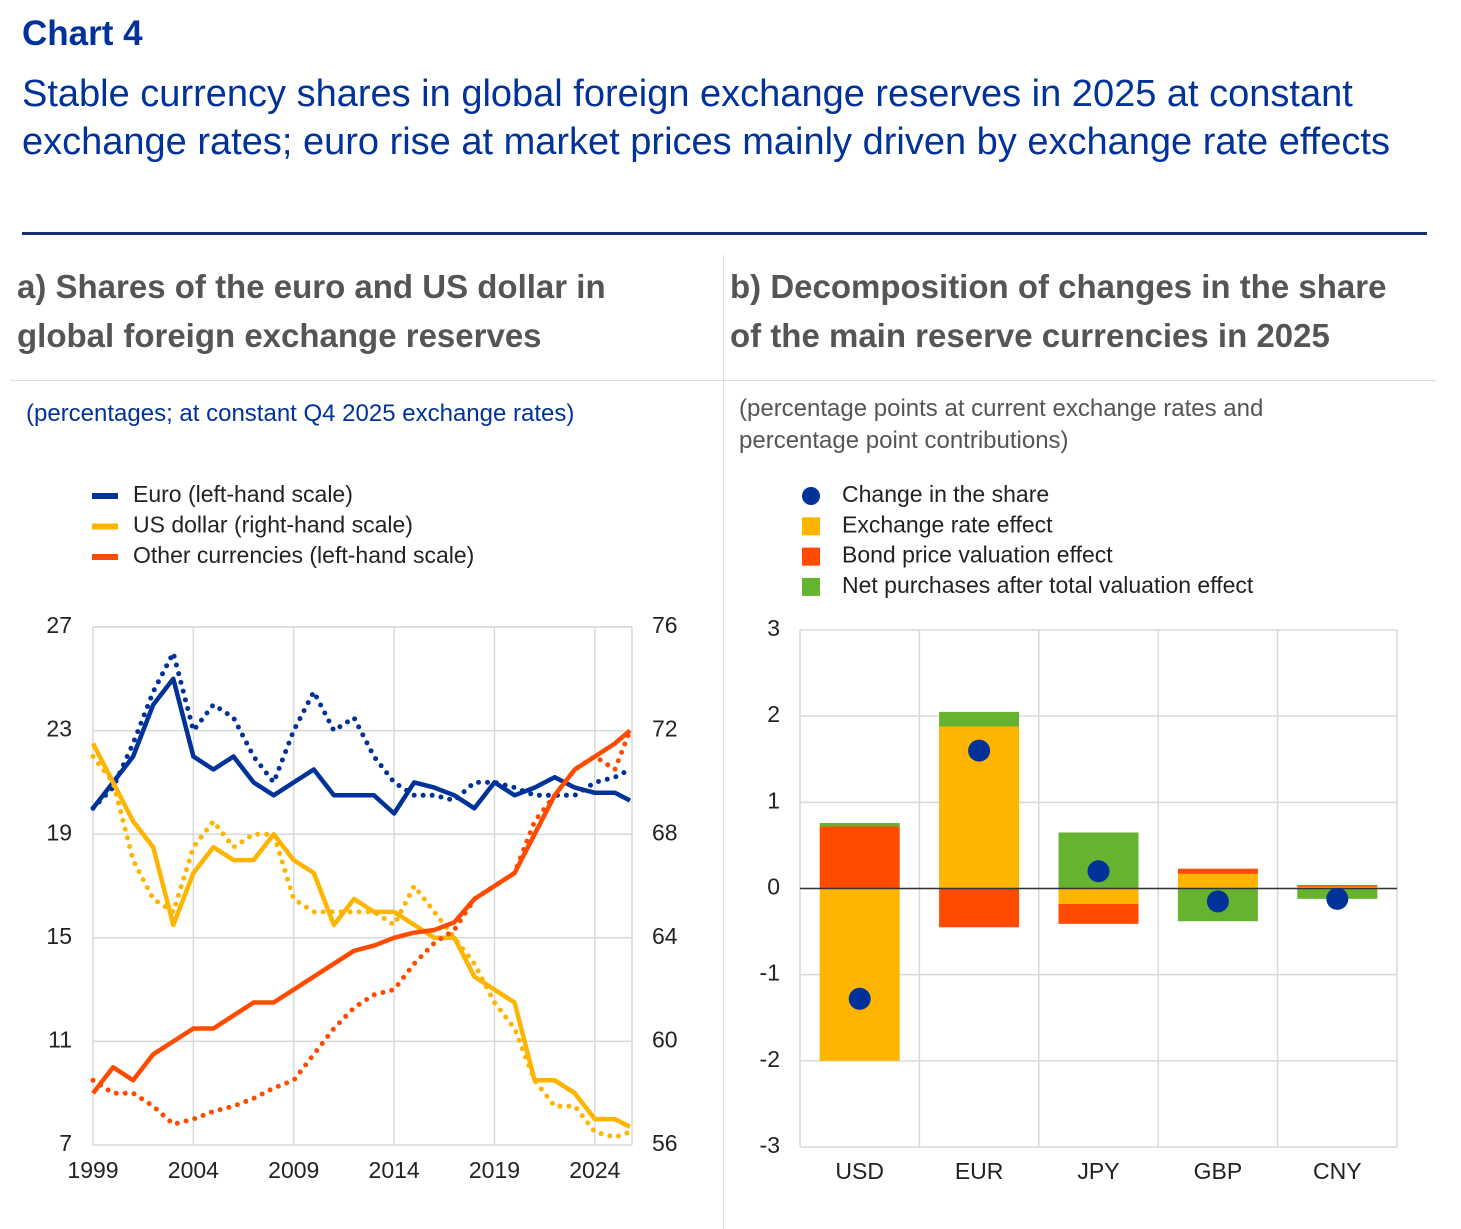 This screenshot has height=1229, width=1461. Describe the element at coordinates (59, 625) in the screenshot. I see `y-tick-label: 27` at that location.